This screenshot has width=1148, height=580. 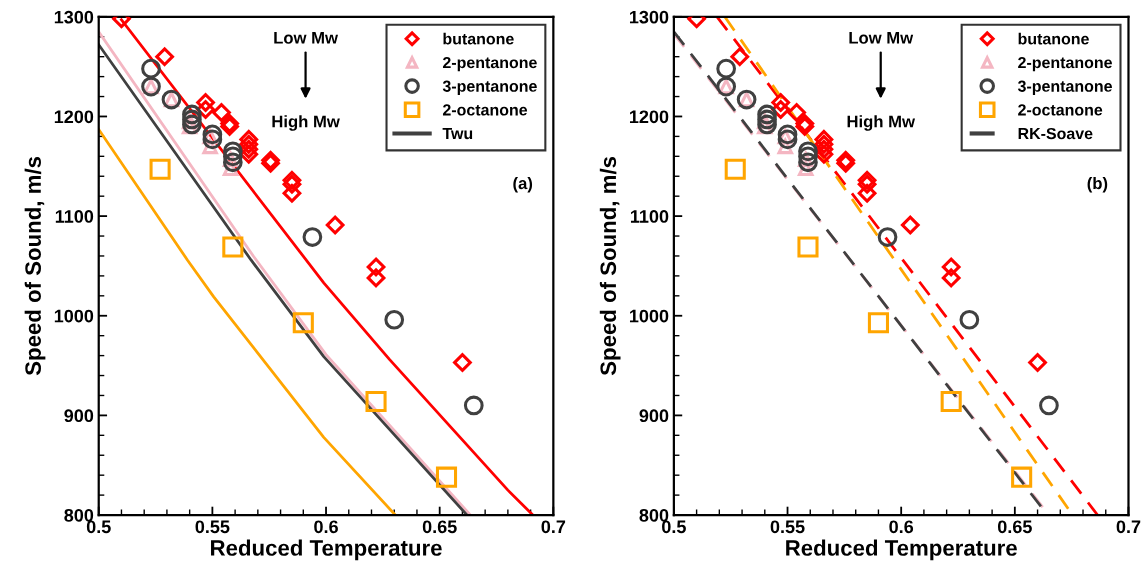 What do you see at coordinates (457, 134) in the screenshot?
I see `legend-label: Twu` at bounding box center [457, 134].